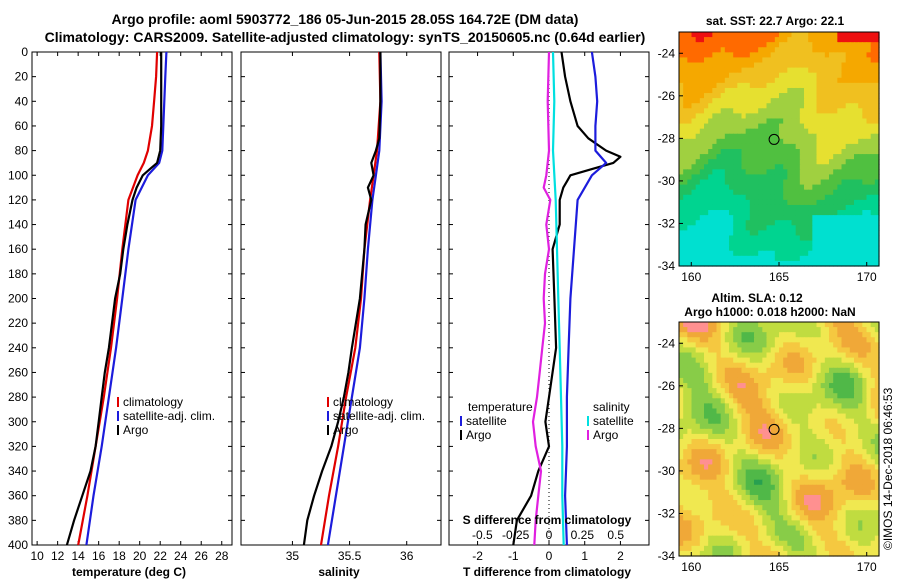  What do you see at coordinates (667, 386) in the screenshot?
I see `map-y-tick-label: -26` at bounding box center [667, 386].